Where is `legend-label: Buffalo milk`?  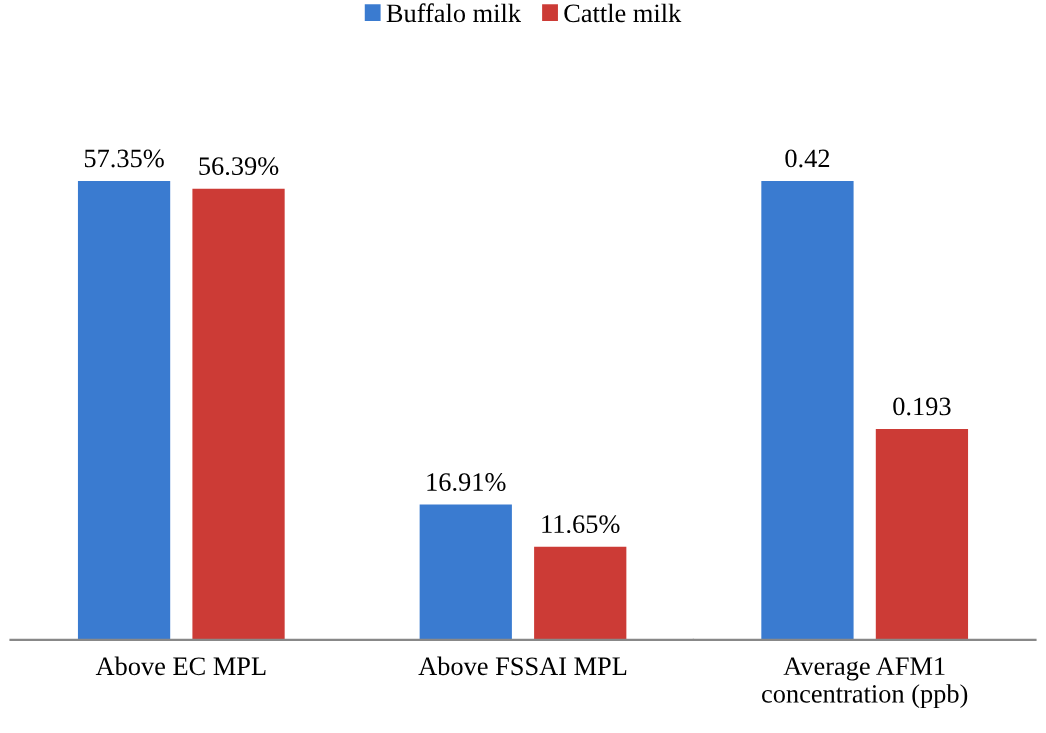
legend-label: Buffalo milk is located at coordinates (454, 13).